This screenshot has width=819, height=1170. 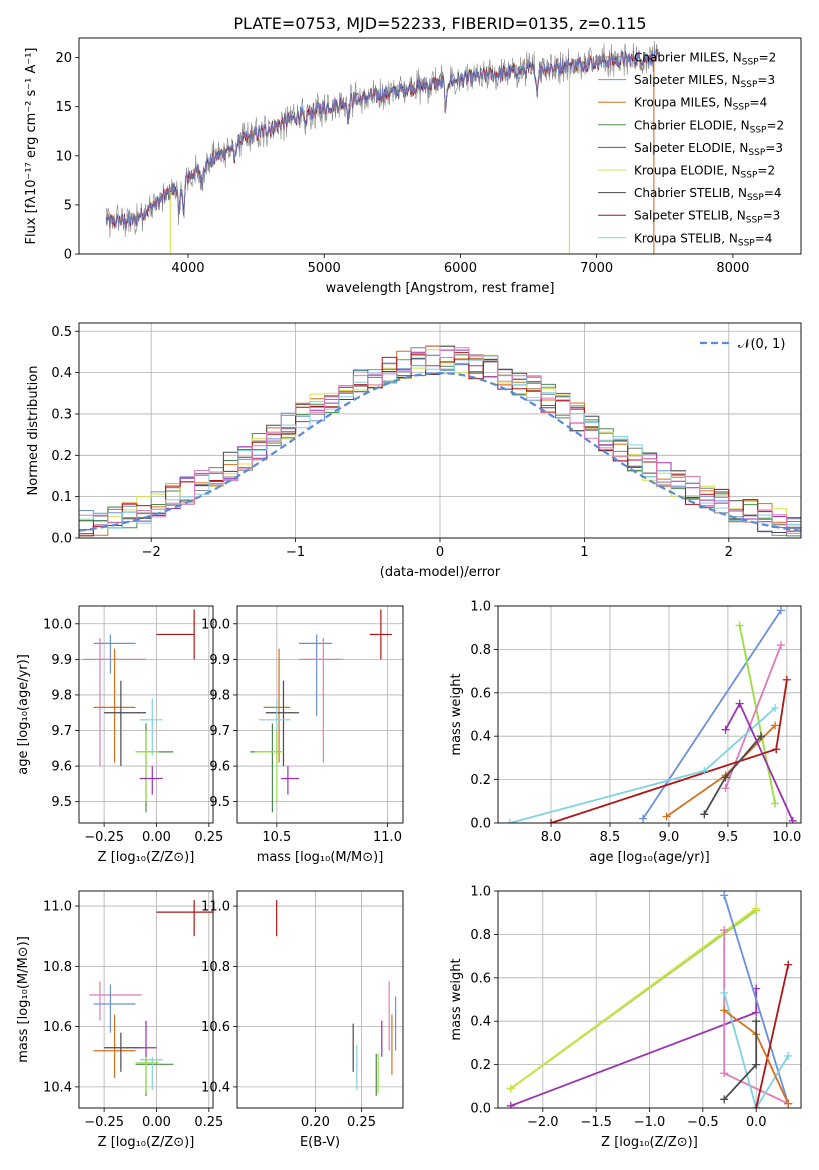 I want to click on legend-label-1: Salpeter MILES, NSSP=3, so click(x=704, y=81).